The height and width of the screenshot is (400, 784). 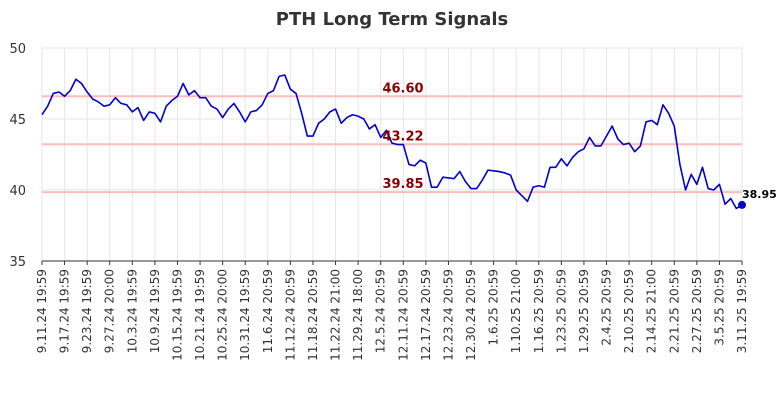 I want to click on x-tick-label: 10.25.24 20:00, so click(x=223, y=315).